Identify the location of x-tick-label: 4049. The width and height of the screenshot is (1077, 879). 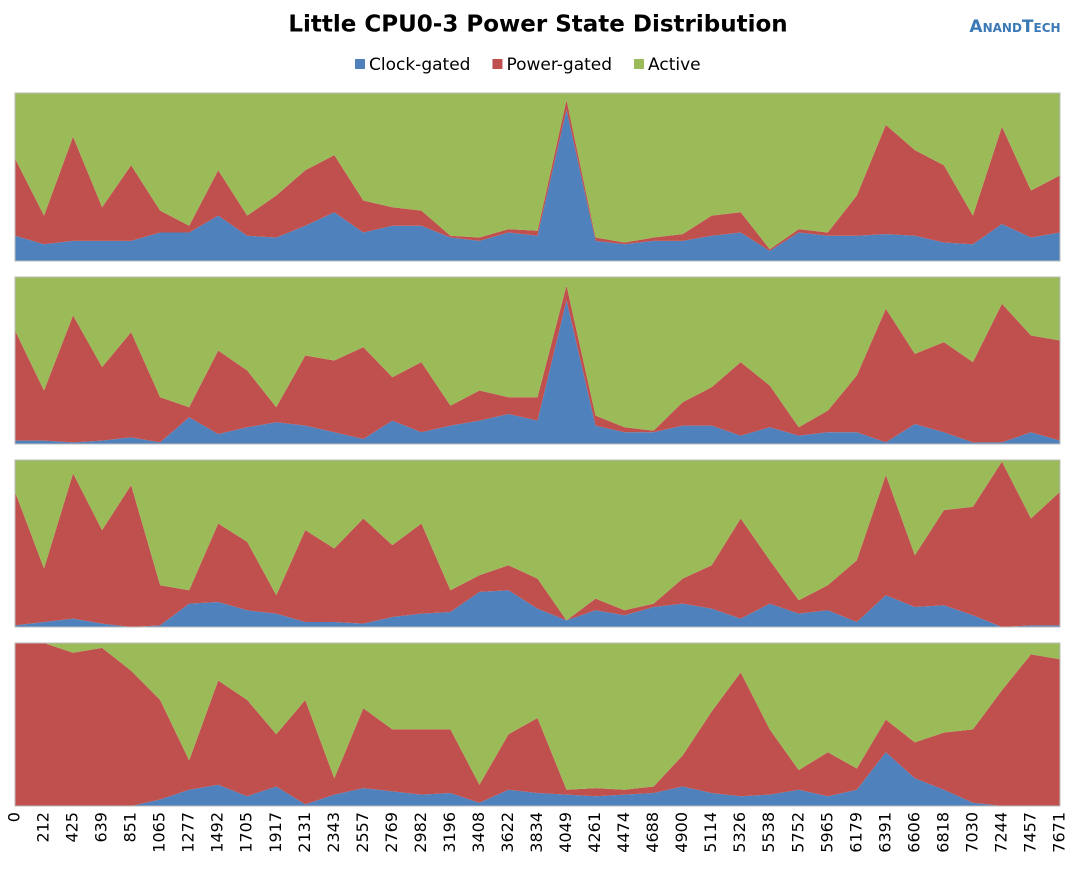
(565, 832).